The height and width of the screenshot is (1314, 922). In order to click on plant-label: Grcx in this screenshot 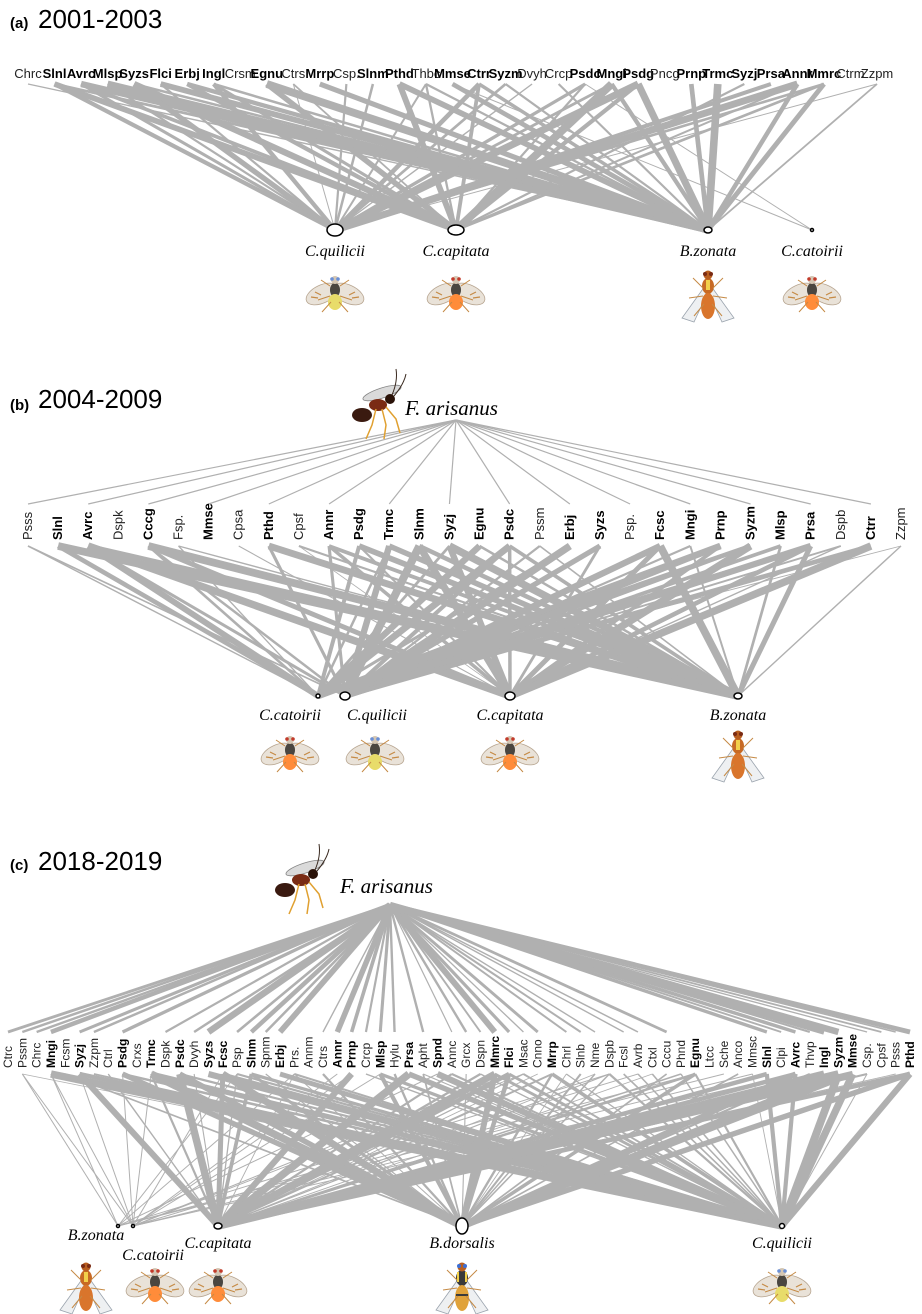, I will do `click(466, 1055)`.